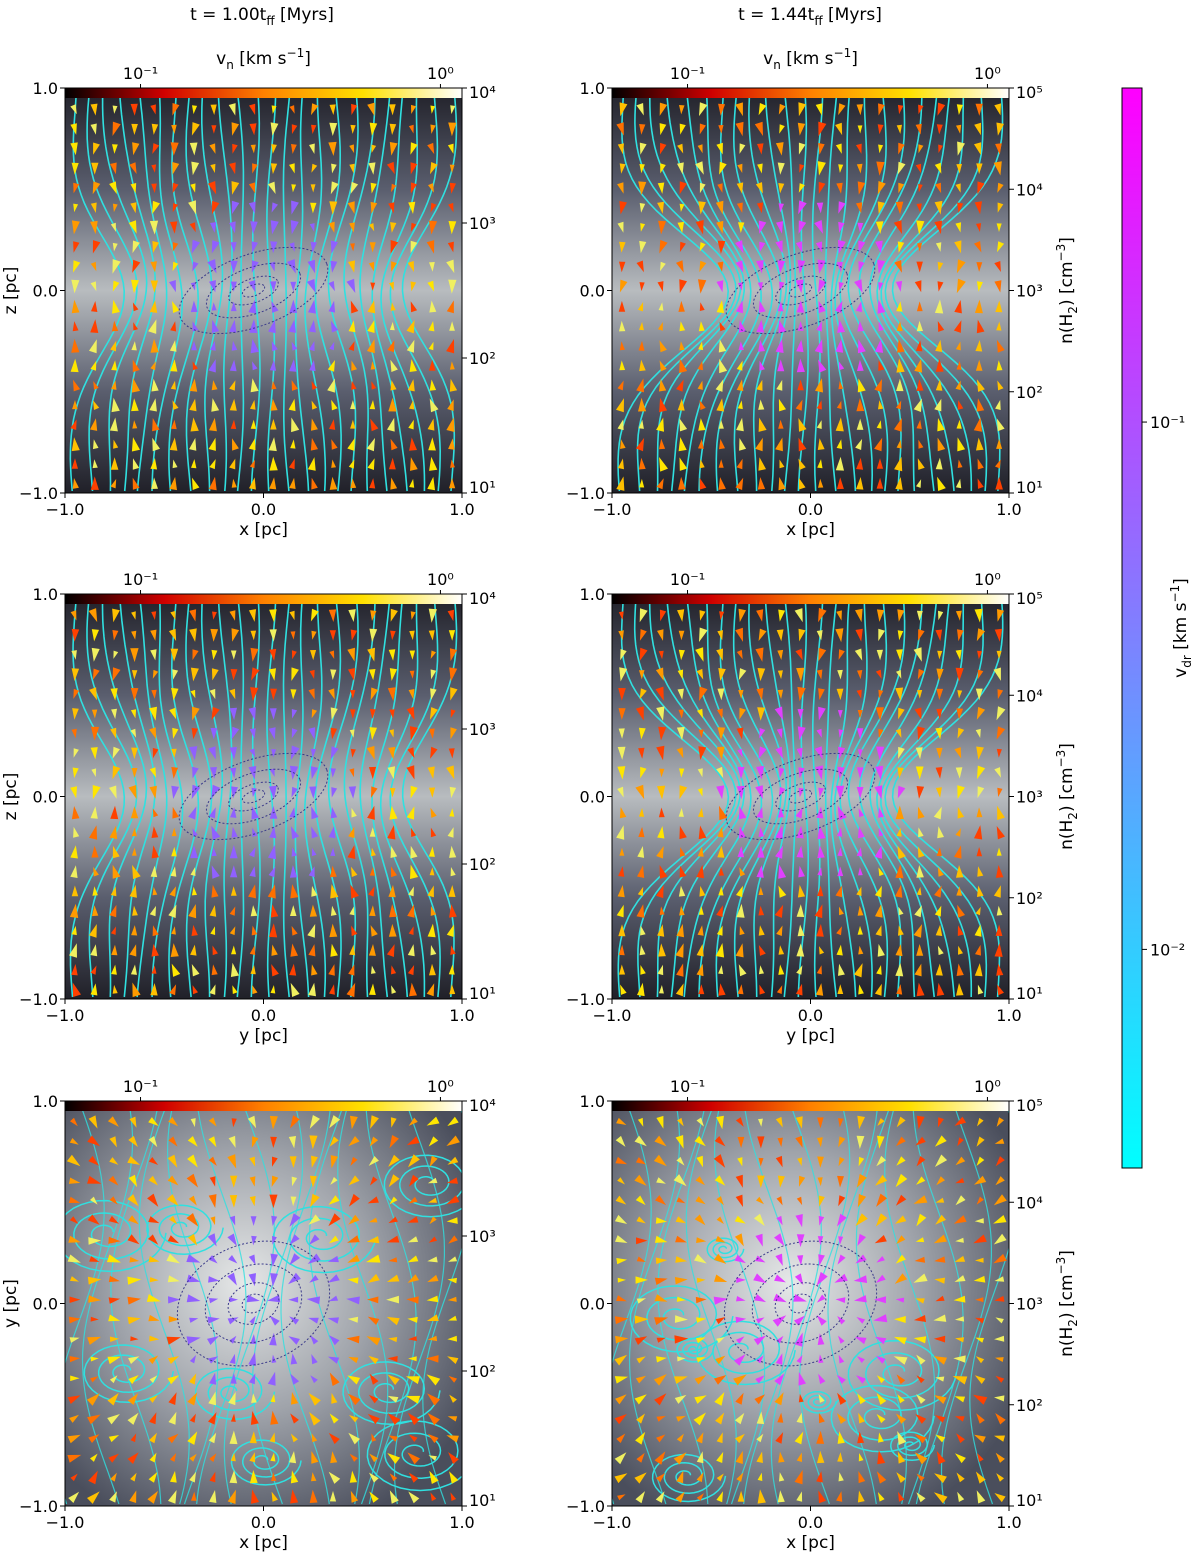 The image size is (1200, 1552). Describe the element at coordinates (1067, 835) in the screenshot. I see `density-colorbar-label-part: n(H` at that location.